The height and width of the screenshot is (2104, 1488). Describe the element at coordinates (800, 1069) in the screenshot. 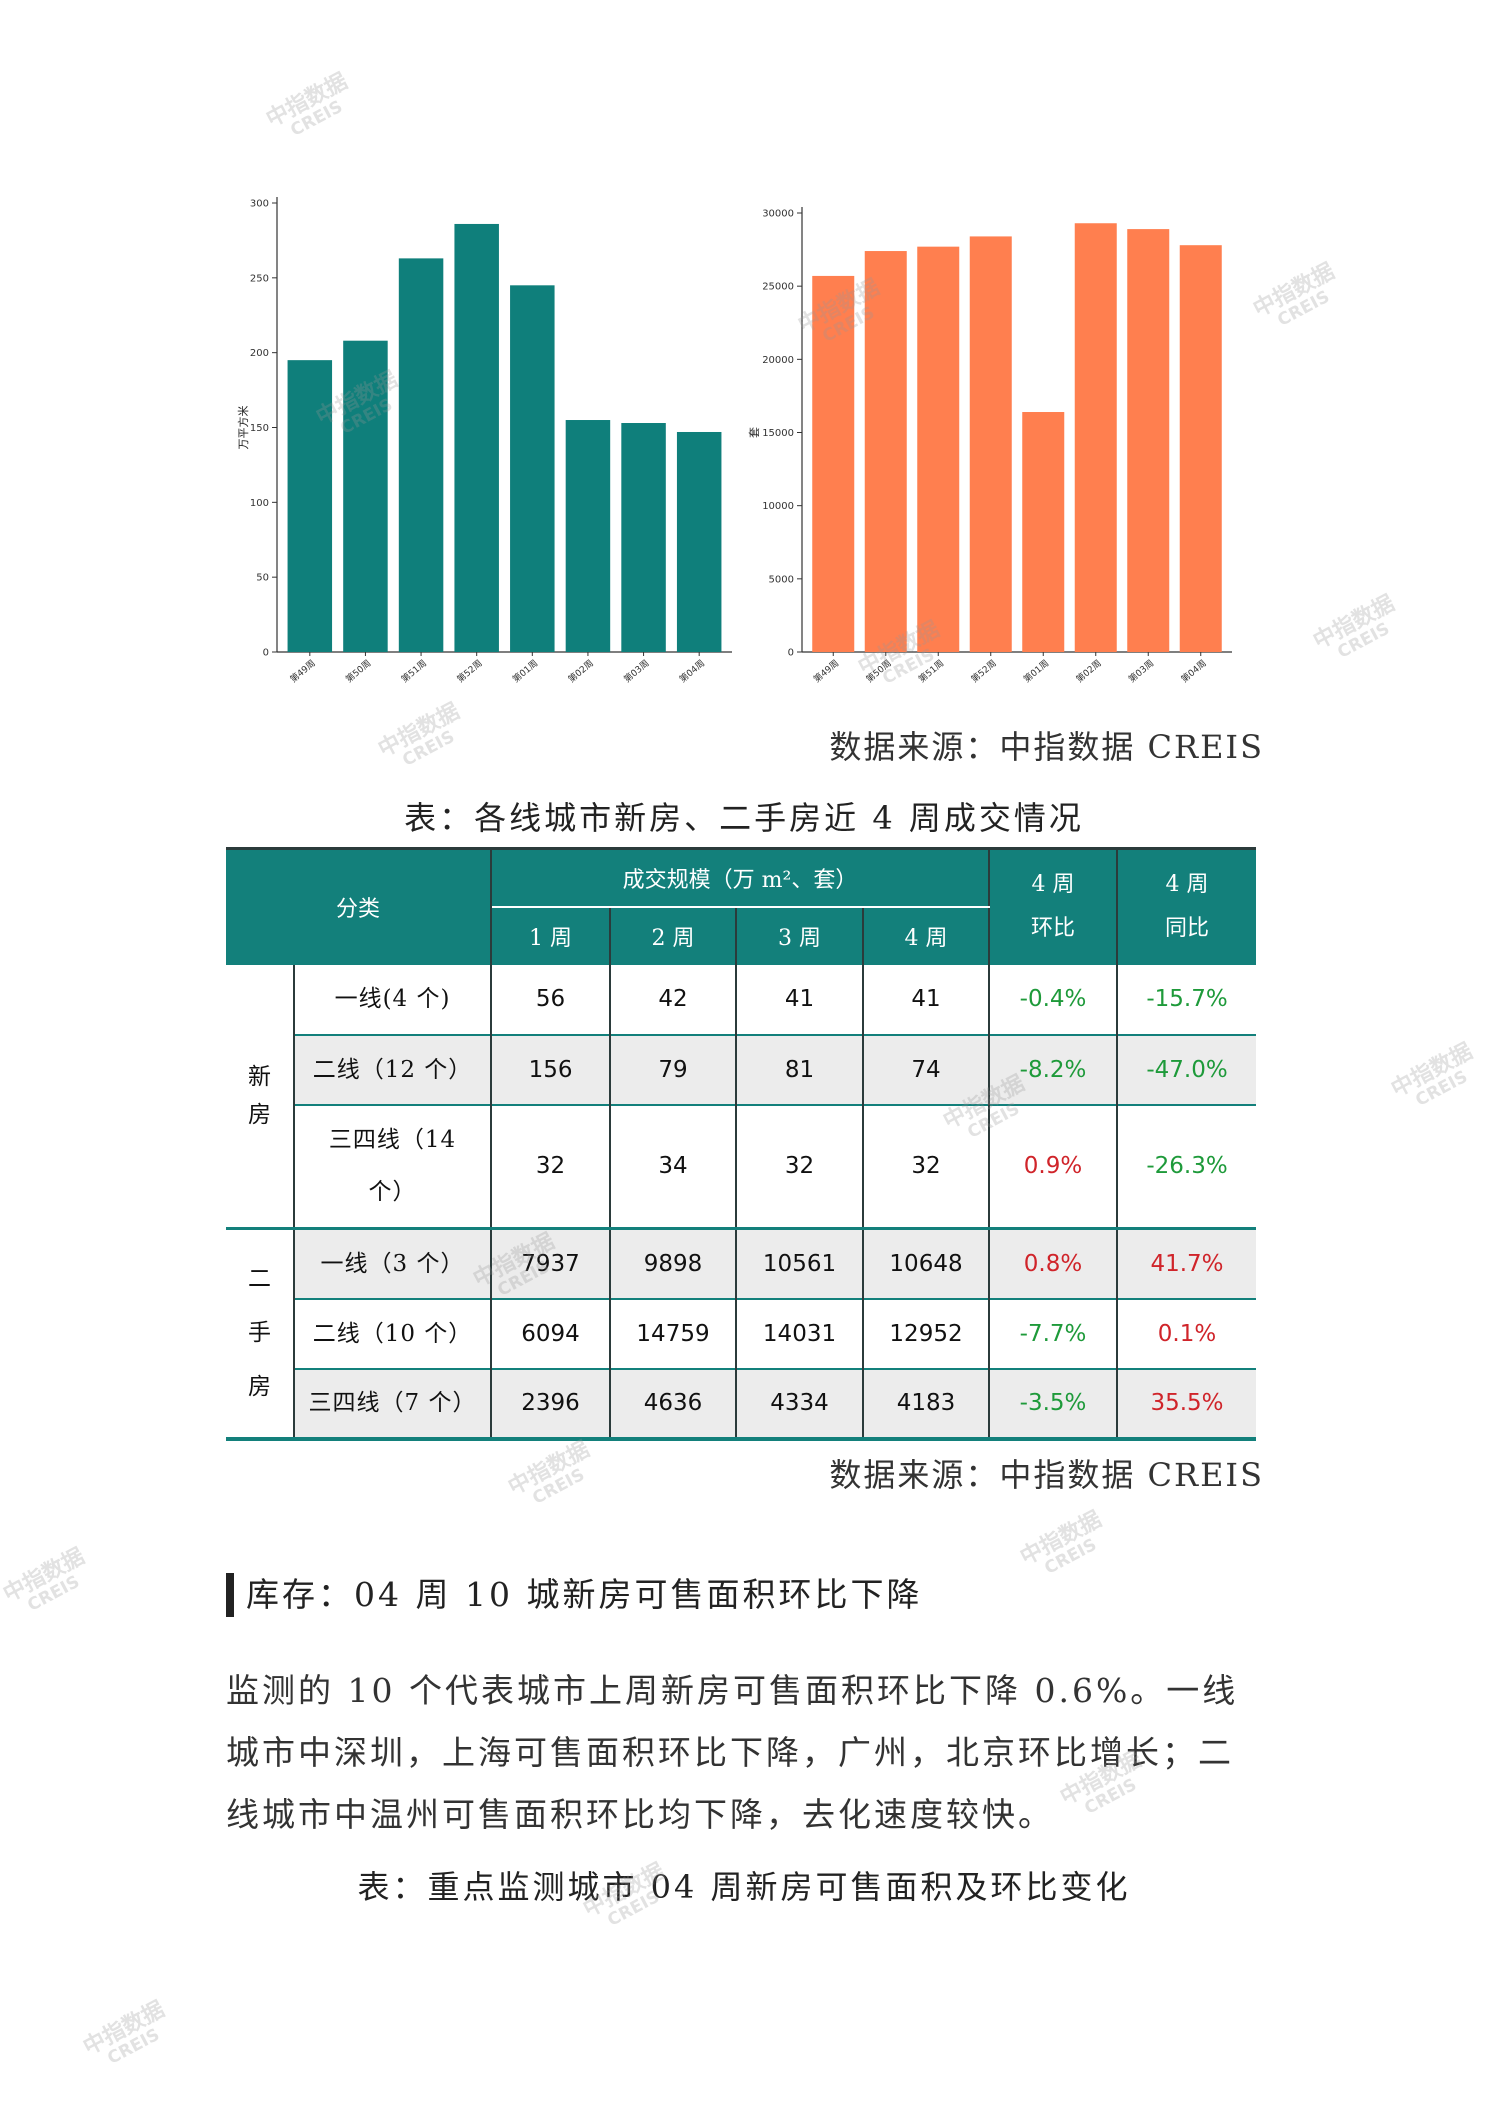

I see `cell: 81` at that location.